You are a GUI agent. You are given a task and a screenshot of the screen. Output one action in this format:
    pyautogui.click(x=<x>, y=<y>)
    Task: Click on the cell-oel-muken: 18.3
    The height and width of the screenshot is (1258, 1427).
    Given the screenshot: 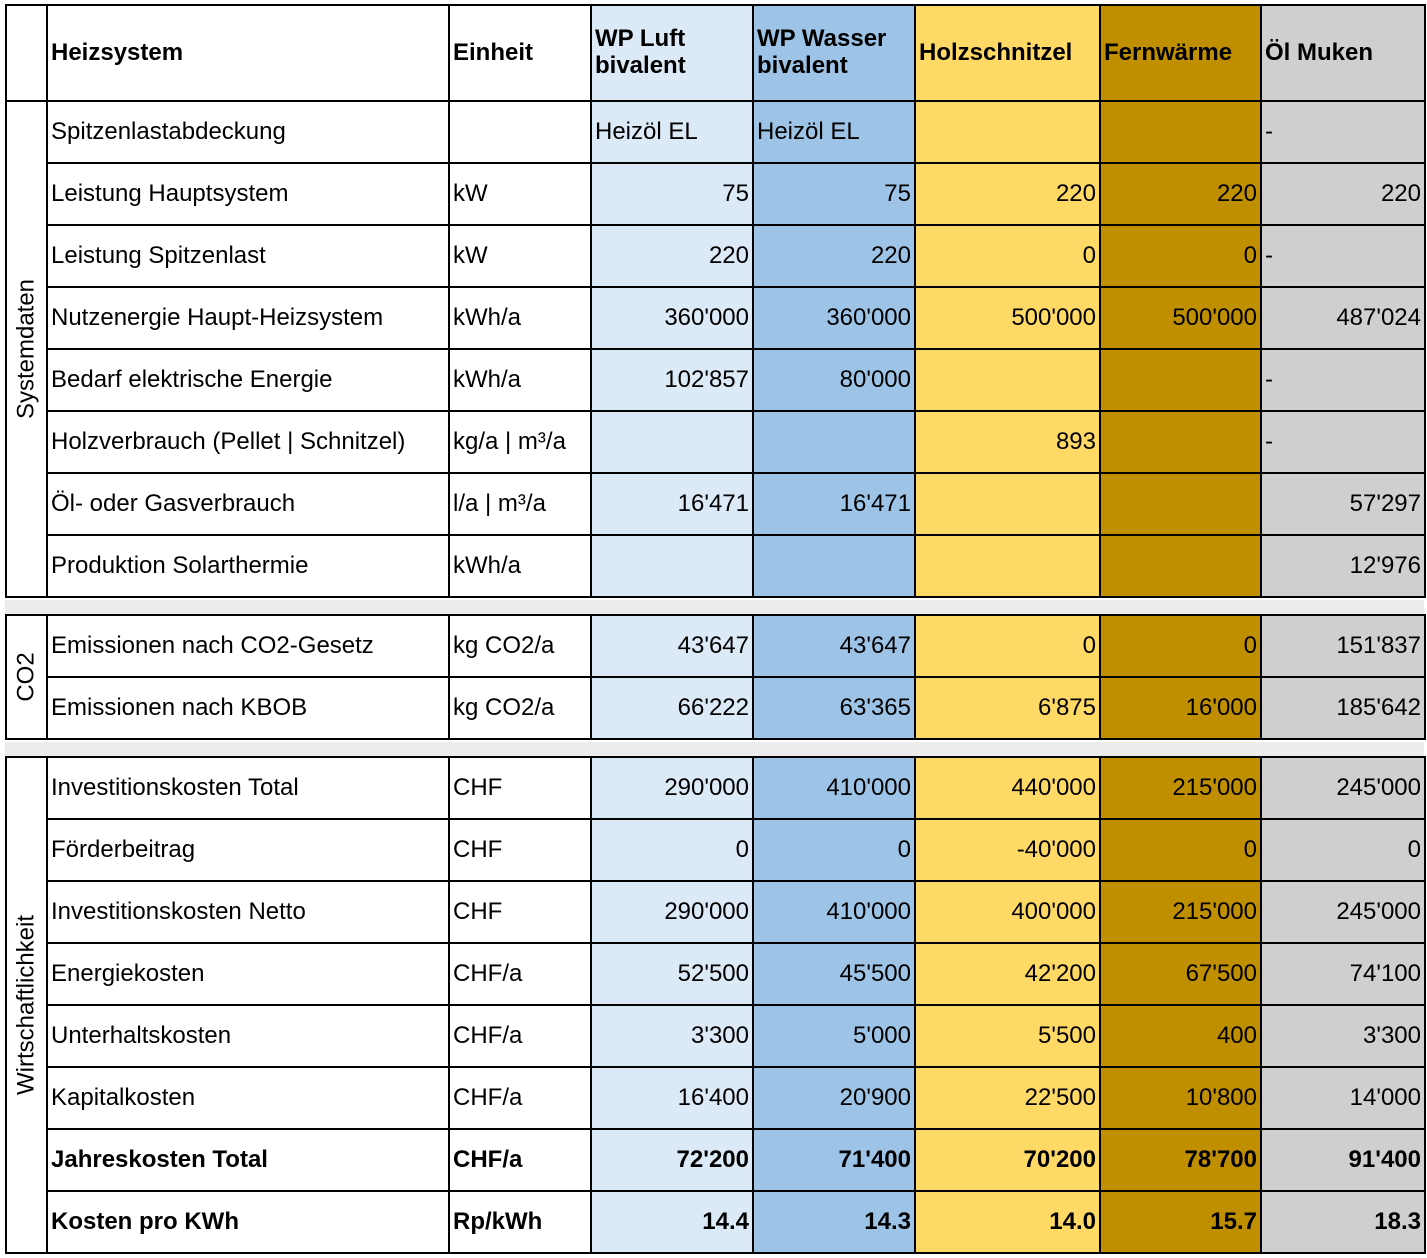 What is the action you would take?
    pyautogui.click(x=1343, y=1222)
    